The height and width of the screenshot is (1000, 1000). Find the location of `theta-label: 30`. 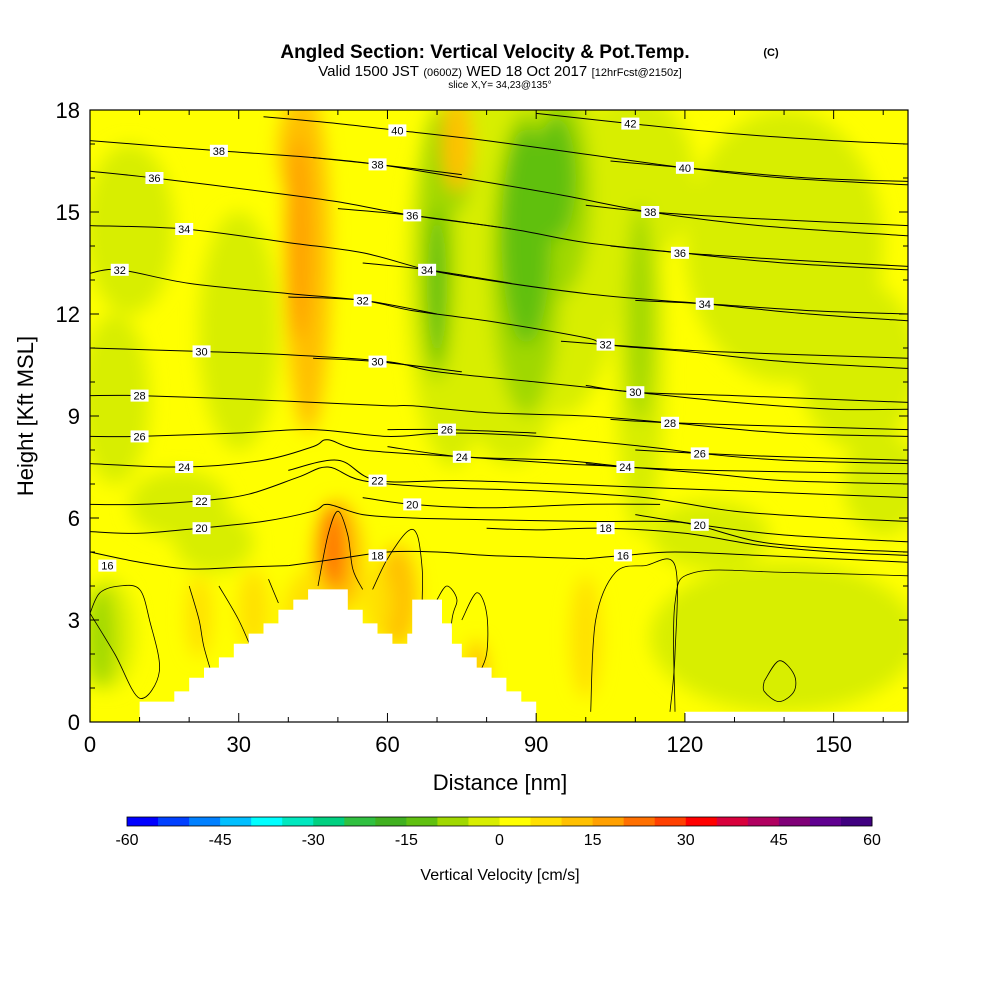

theta-label: 30 is located at coordinates (635, 392).